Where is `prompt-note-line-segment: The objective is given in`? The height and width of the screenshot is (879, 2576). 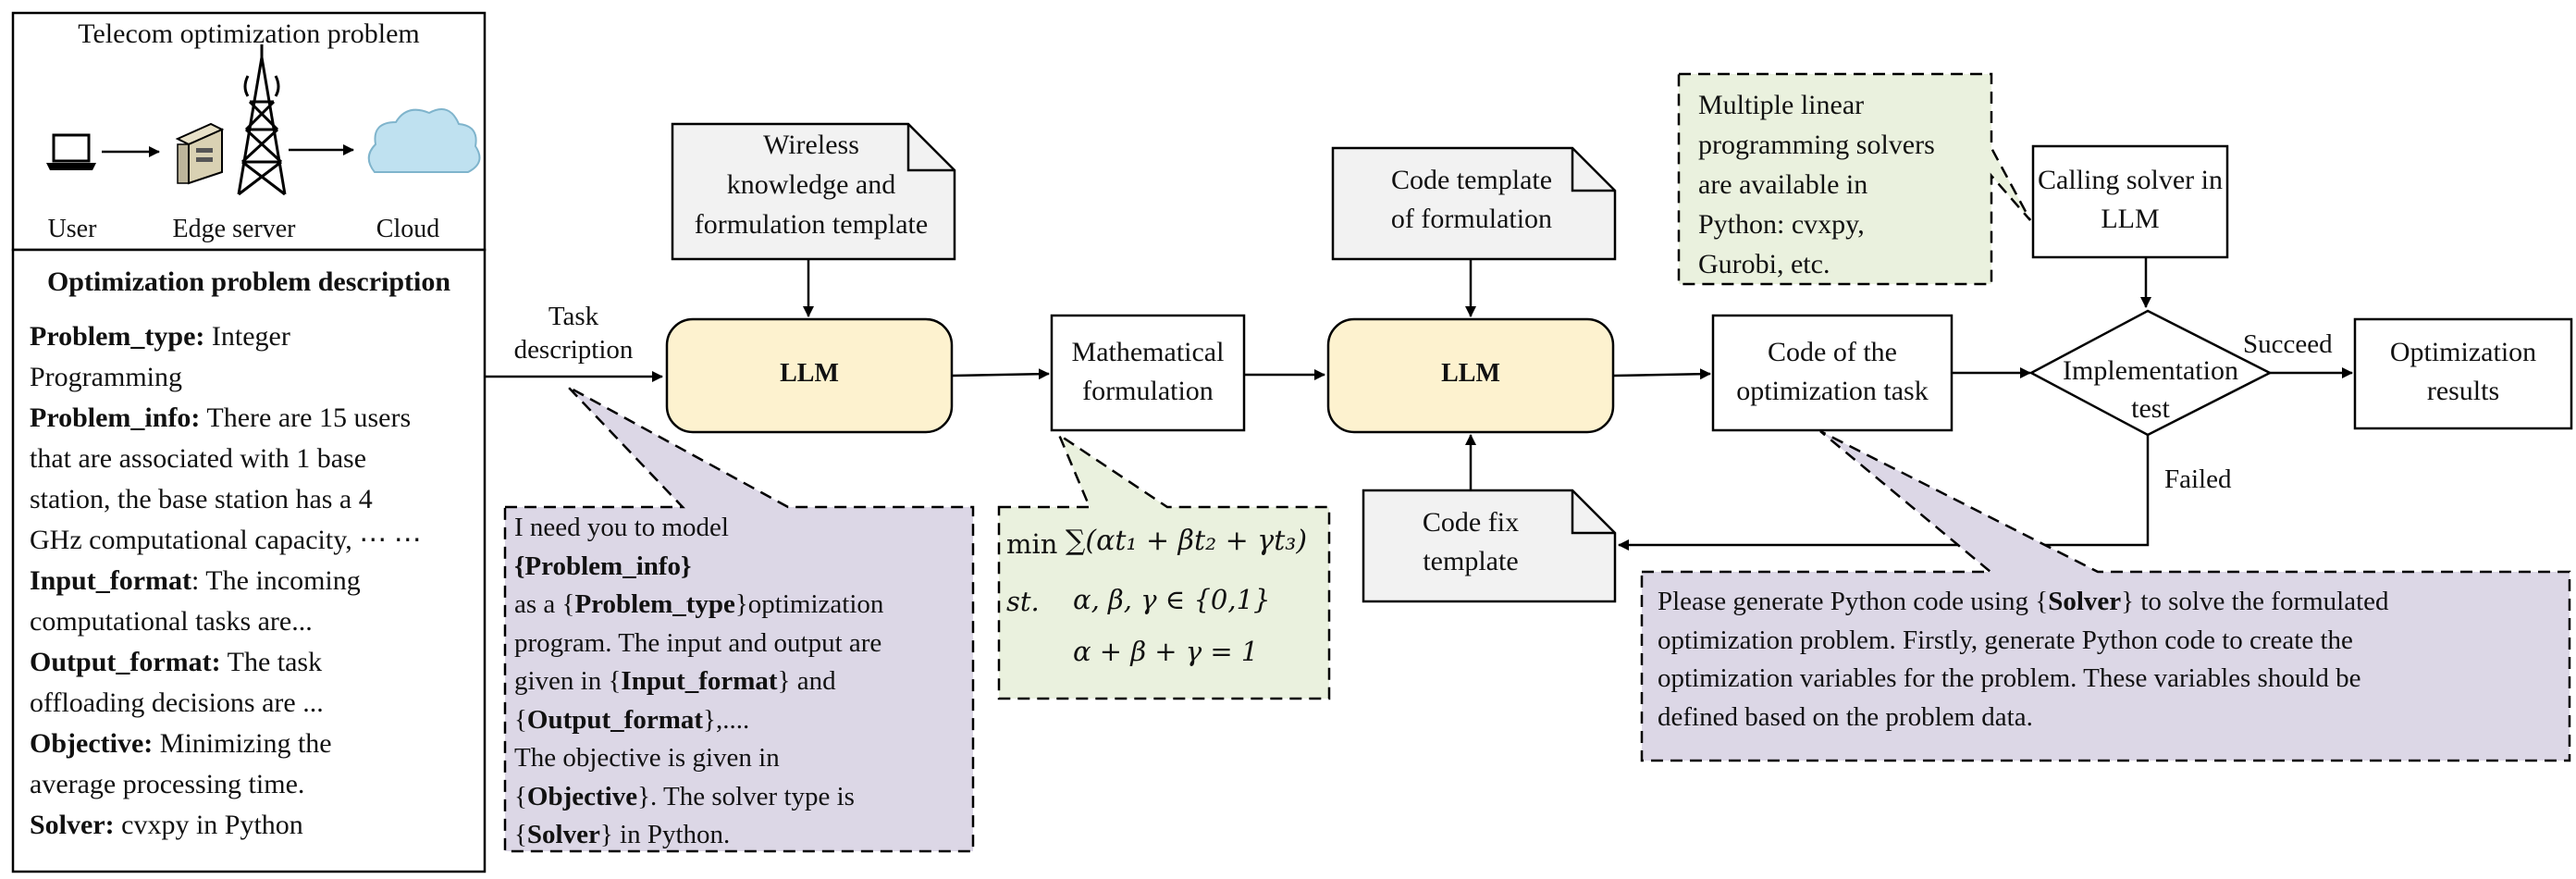
prompt-note-line-segment: The objective is given in is located at coordinates (647, 758).